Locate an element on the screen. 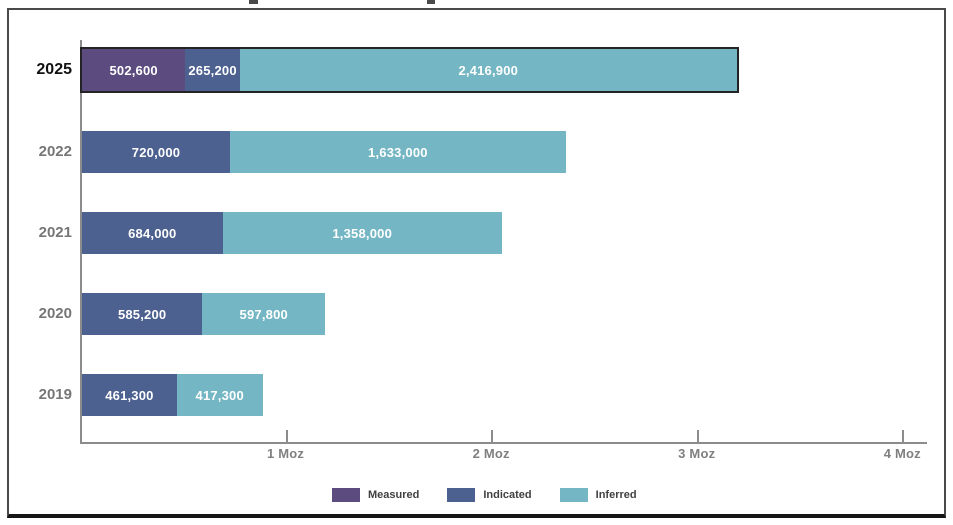  bar-row-2020: 585,200 597,800 is located at coordinates (204, 314).